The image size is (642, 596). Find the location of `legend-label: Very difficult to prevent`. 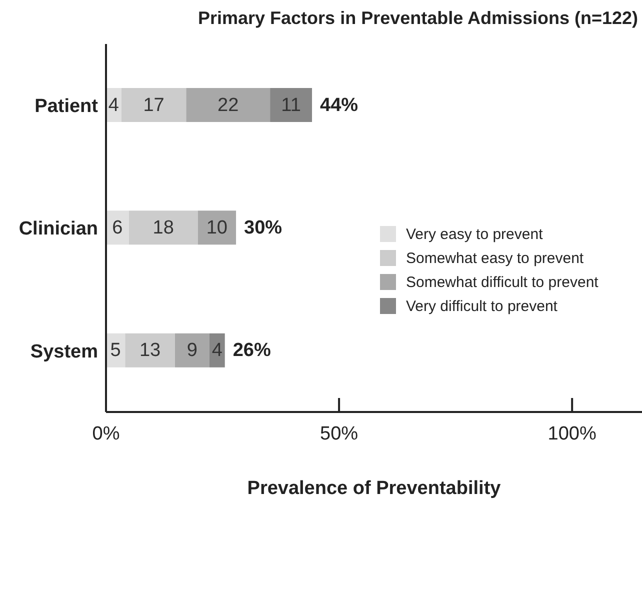

legend-label: Very difficult to prevent is located at coordinates (482, 306).